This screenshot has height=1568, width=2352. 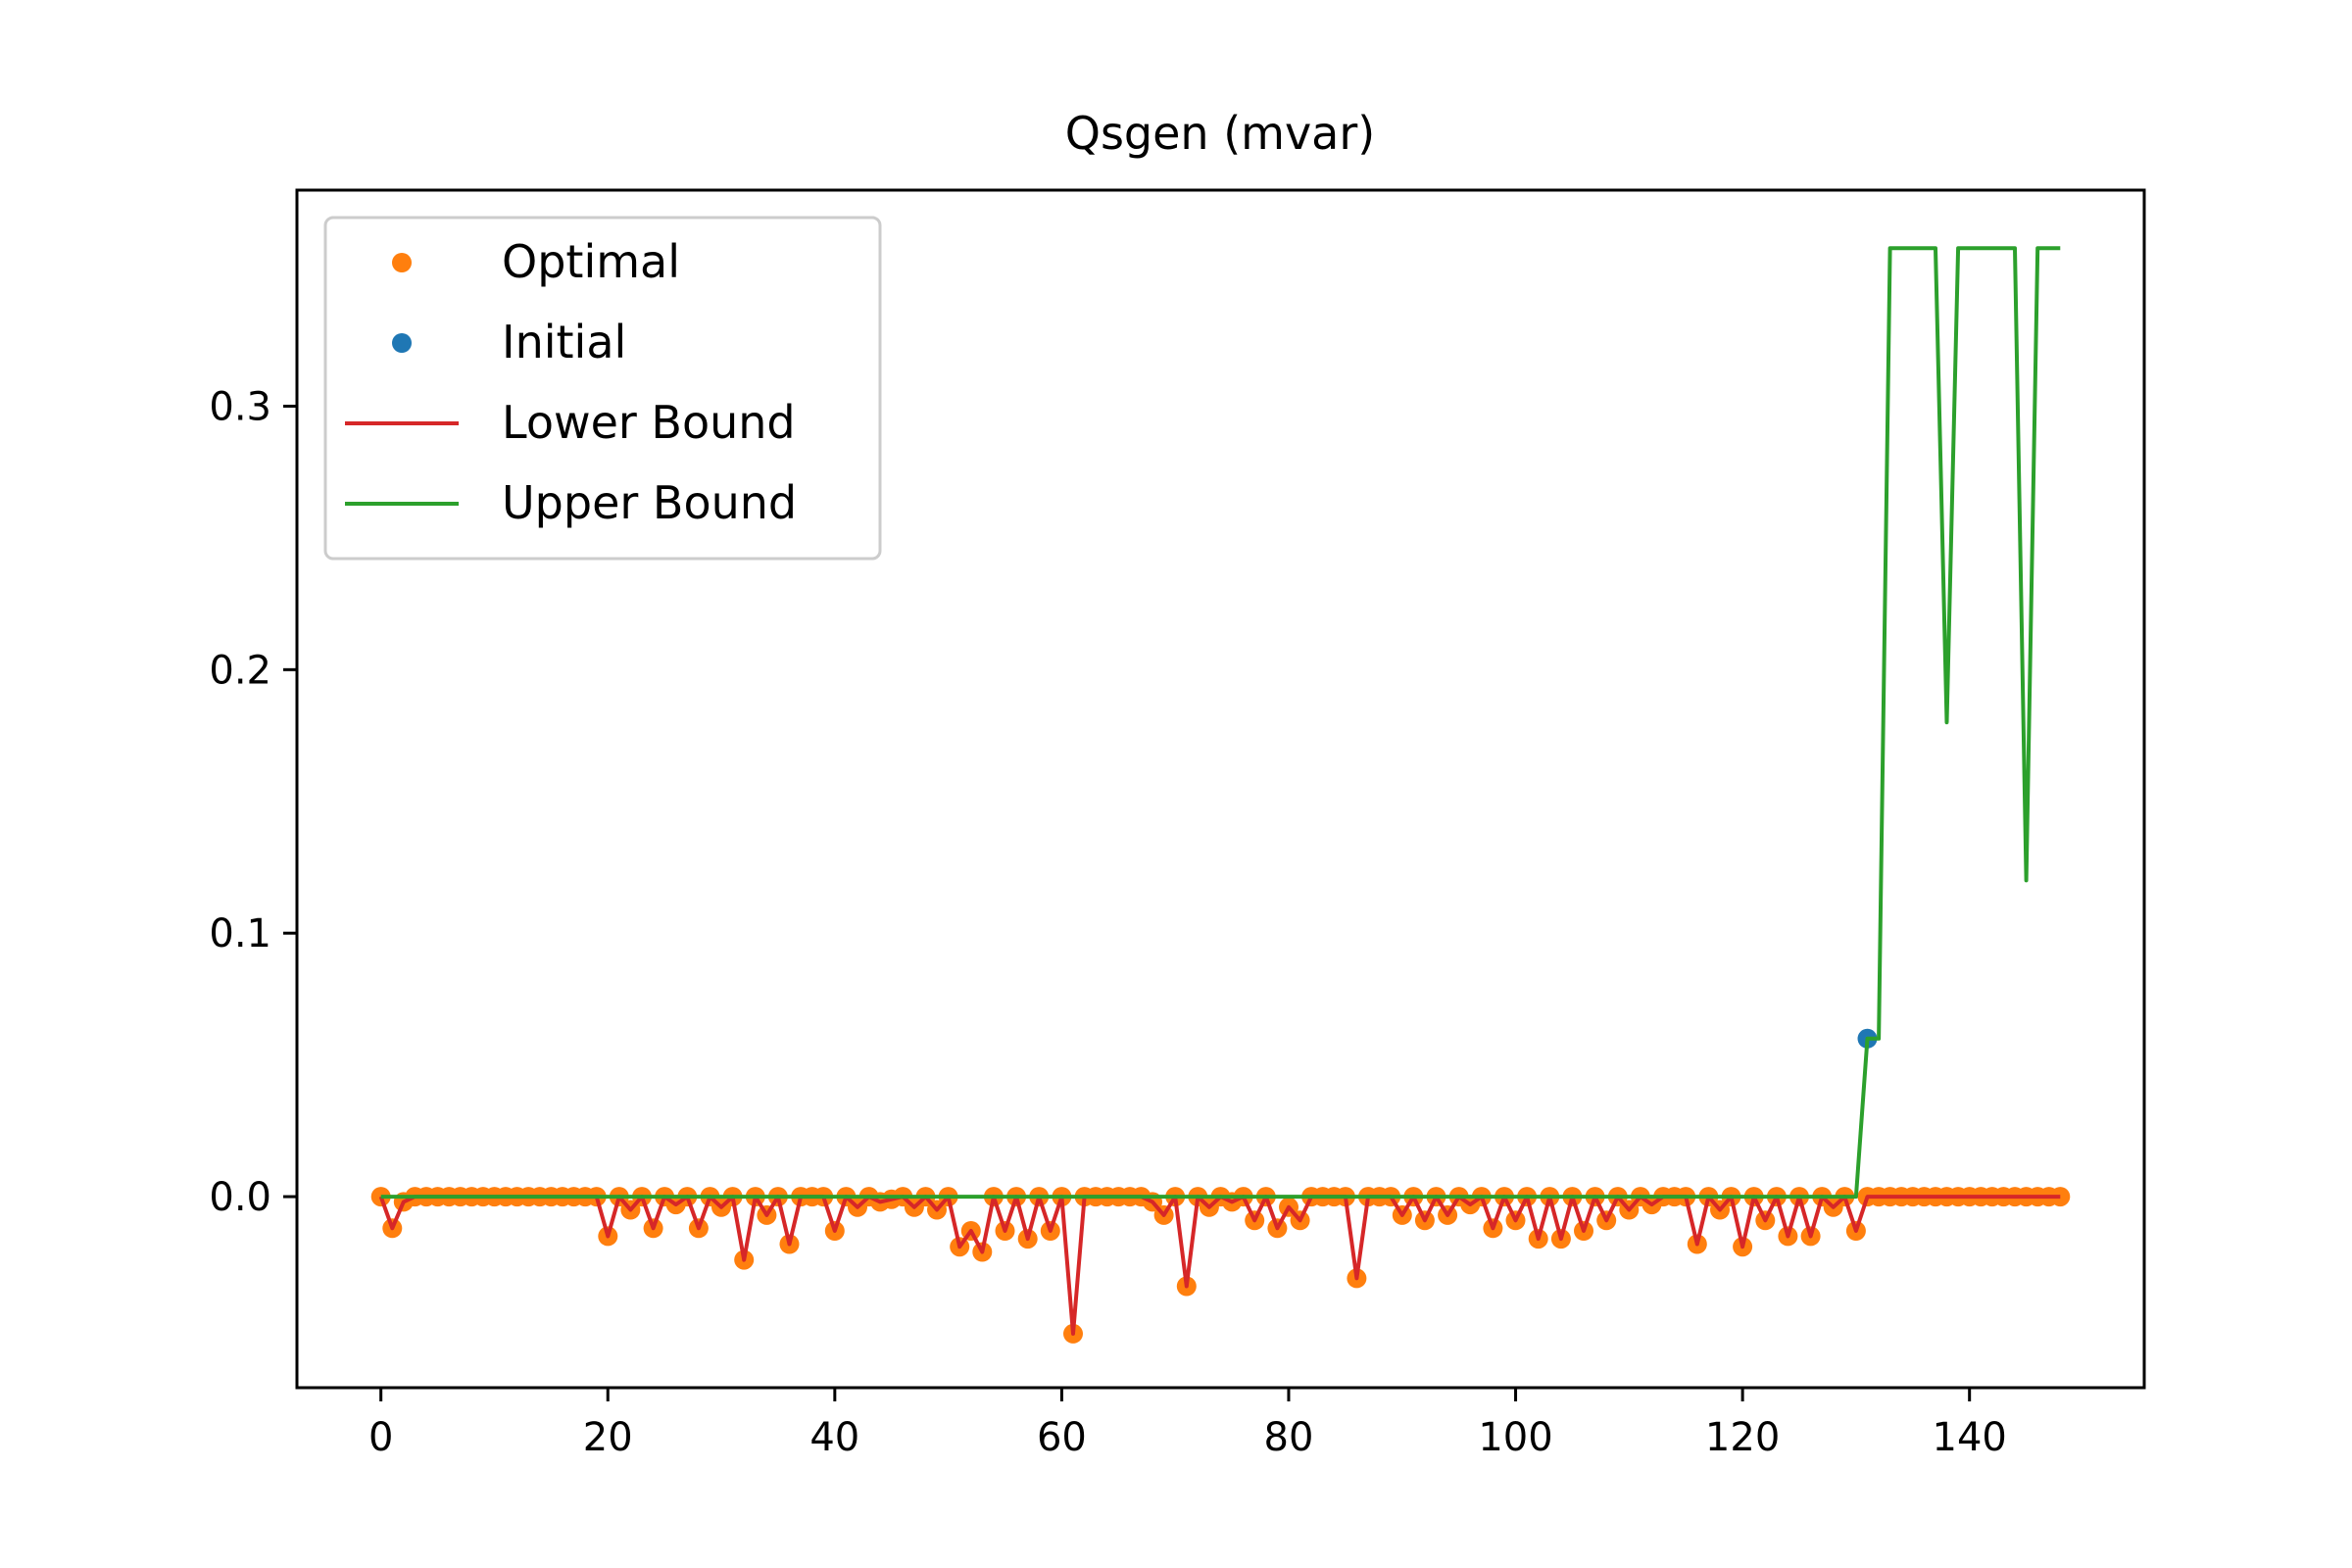 I want to click on legend-lower-bound-label: Lower Bound, so click(x=649, y=422).